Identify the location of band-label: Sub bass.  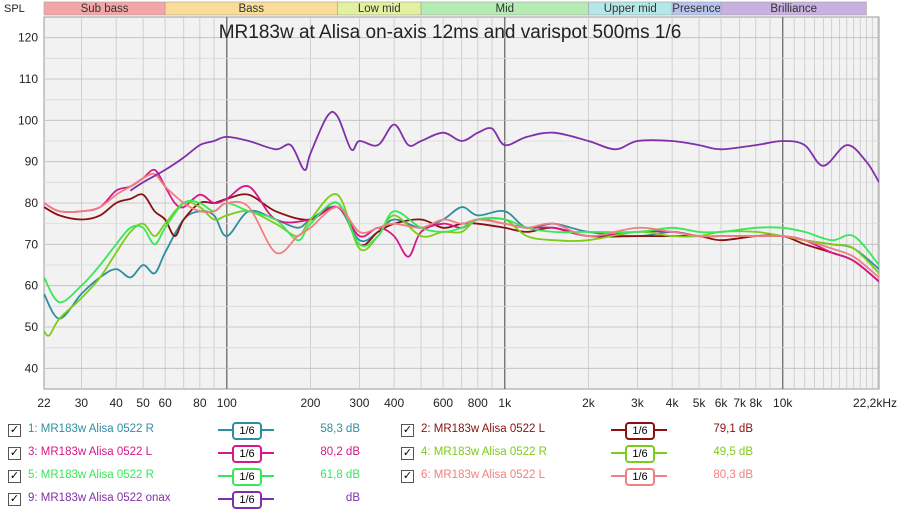
(105, 9).